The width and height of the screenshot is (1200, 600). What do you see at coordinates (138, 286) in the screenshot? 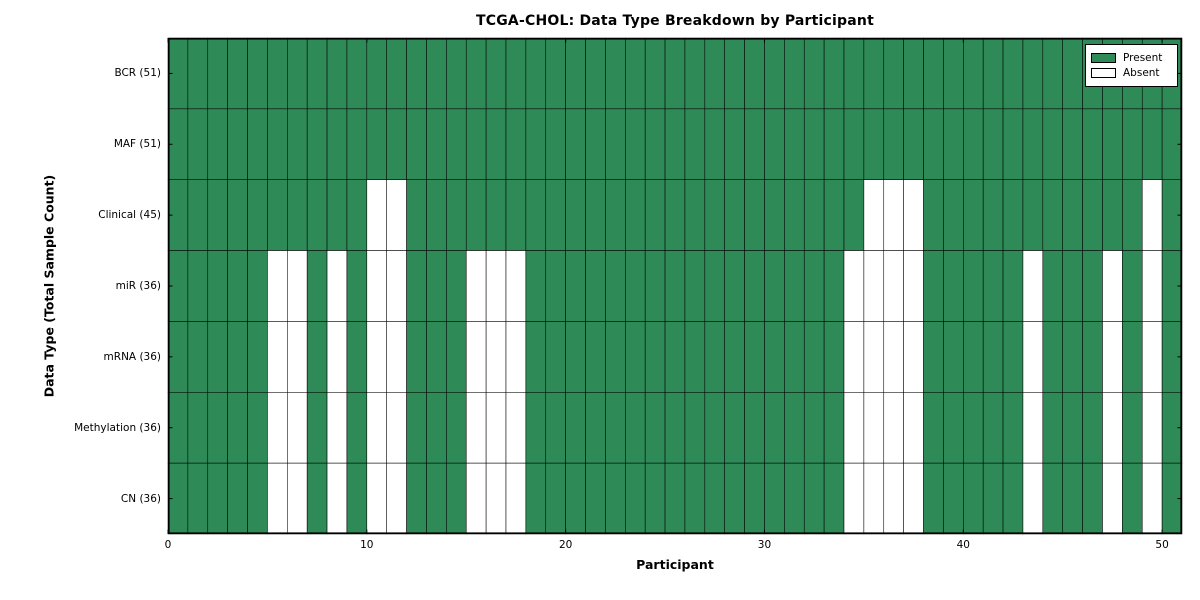
I see `y-tick-label: miR (36)` at bounding box center [138, 286].